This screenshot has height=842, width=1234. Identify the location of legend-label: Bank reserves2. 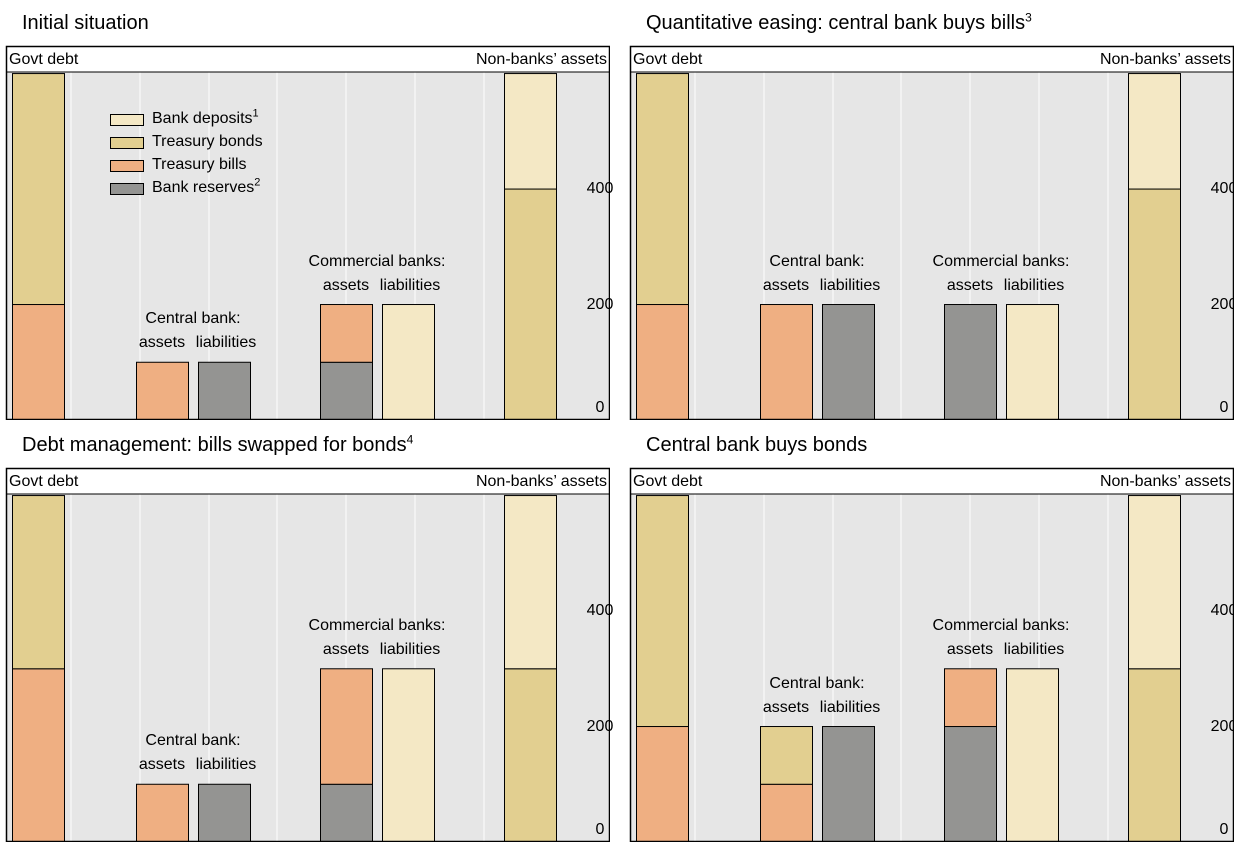
(206, 186).